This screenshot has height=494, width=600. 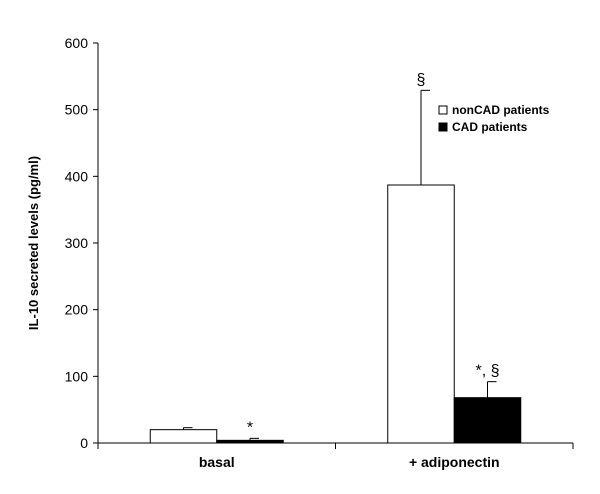 What do you see at coordinates (77, 243) in the screenshot?
I see `y-tick-label: 300` at bounding box center [77, 243].